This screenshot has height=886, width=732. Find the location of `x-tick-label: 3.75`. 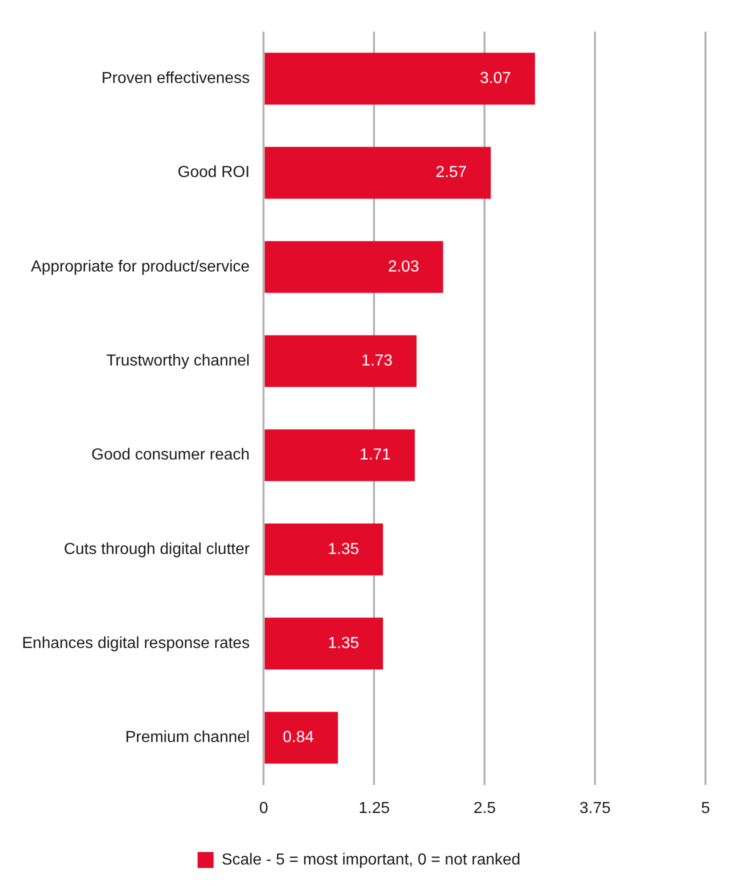

x-tick-label: 3.75 is located at coordinates (595, 808).